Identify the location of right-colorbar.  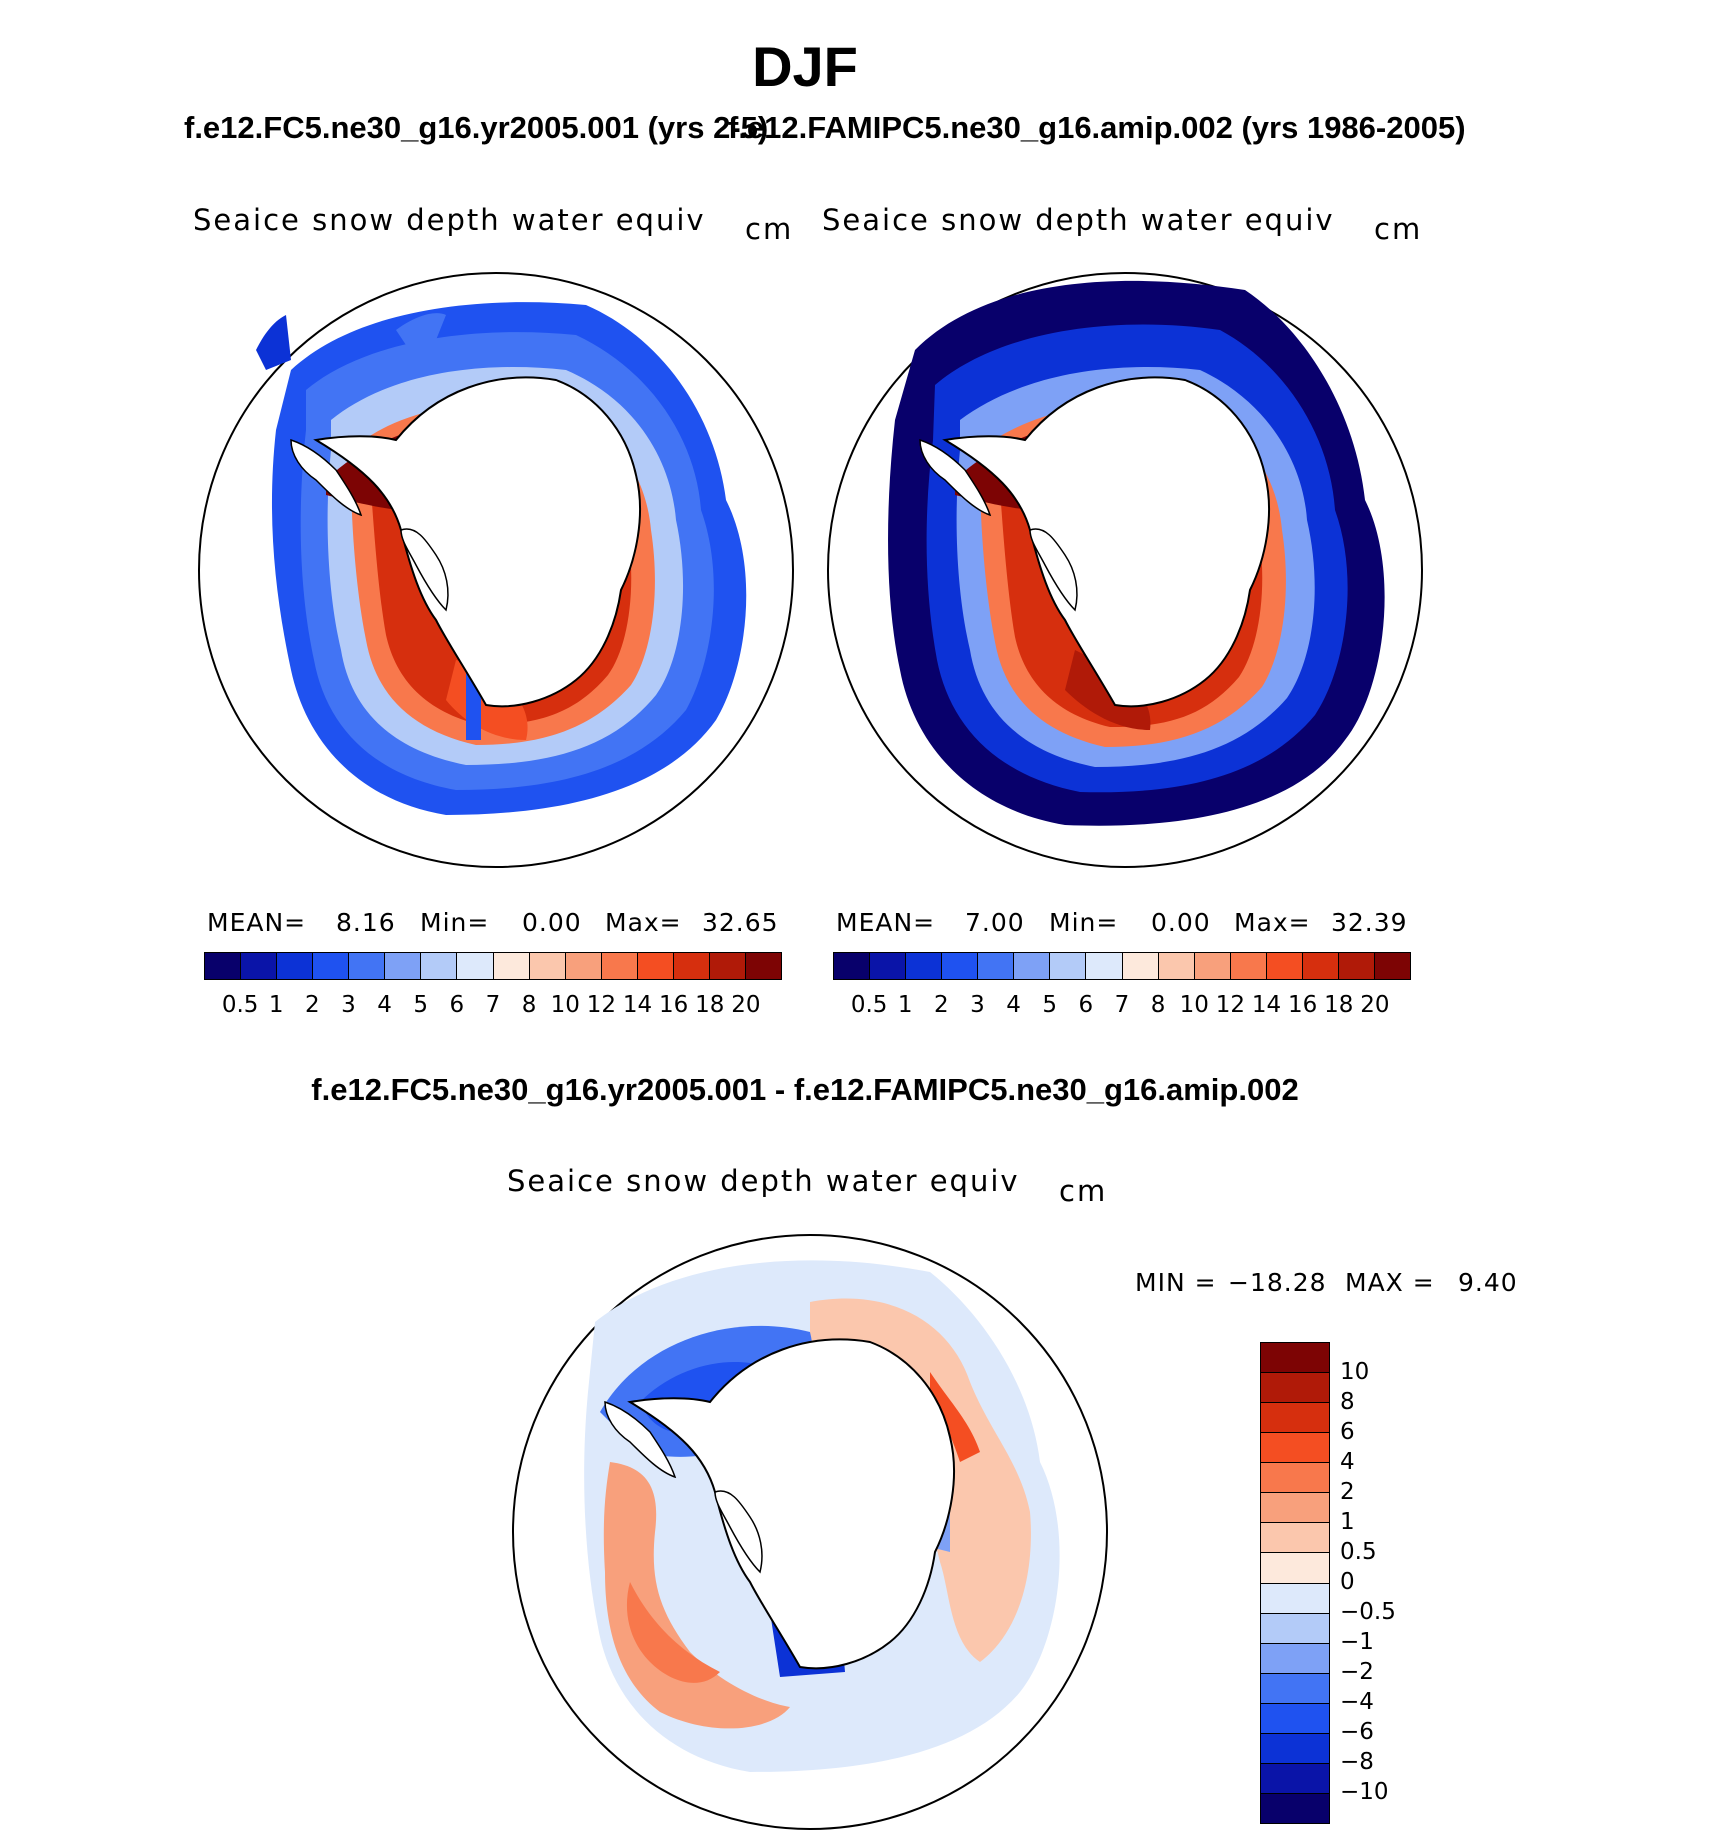
(1122, 966).